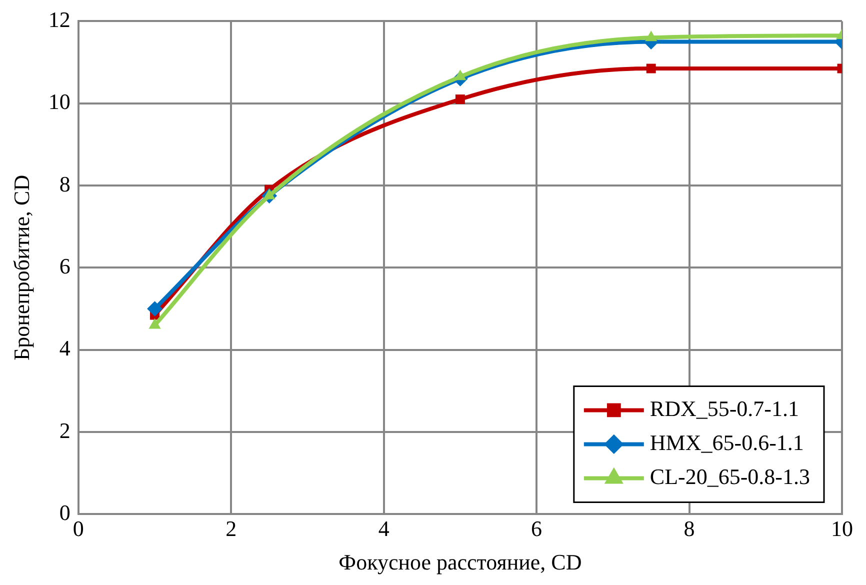 The height and width of the screenshot is (585, 866). Describe the element at coordinates (460, 562) in the screenshot. I see `x-axis-title: Фокусное расстояние, CD` at that location.